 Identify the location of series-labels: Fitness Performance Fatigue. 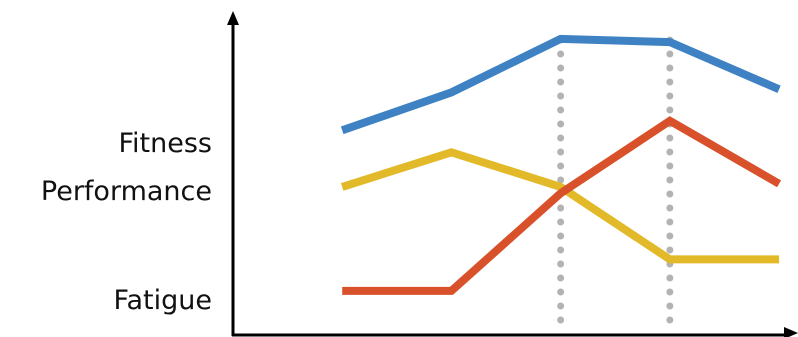
(126, 222).